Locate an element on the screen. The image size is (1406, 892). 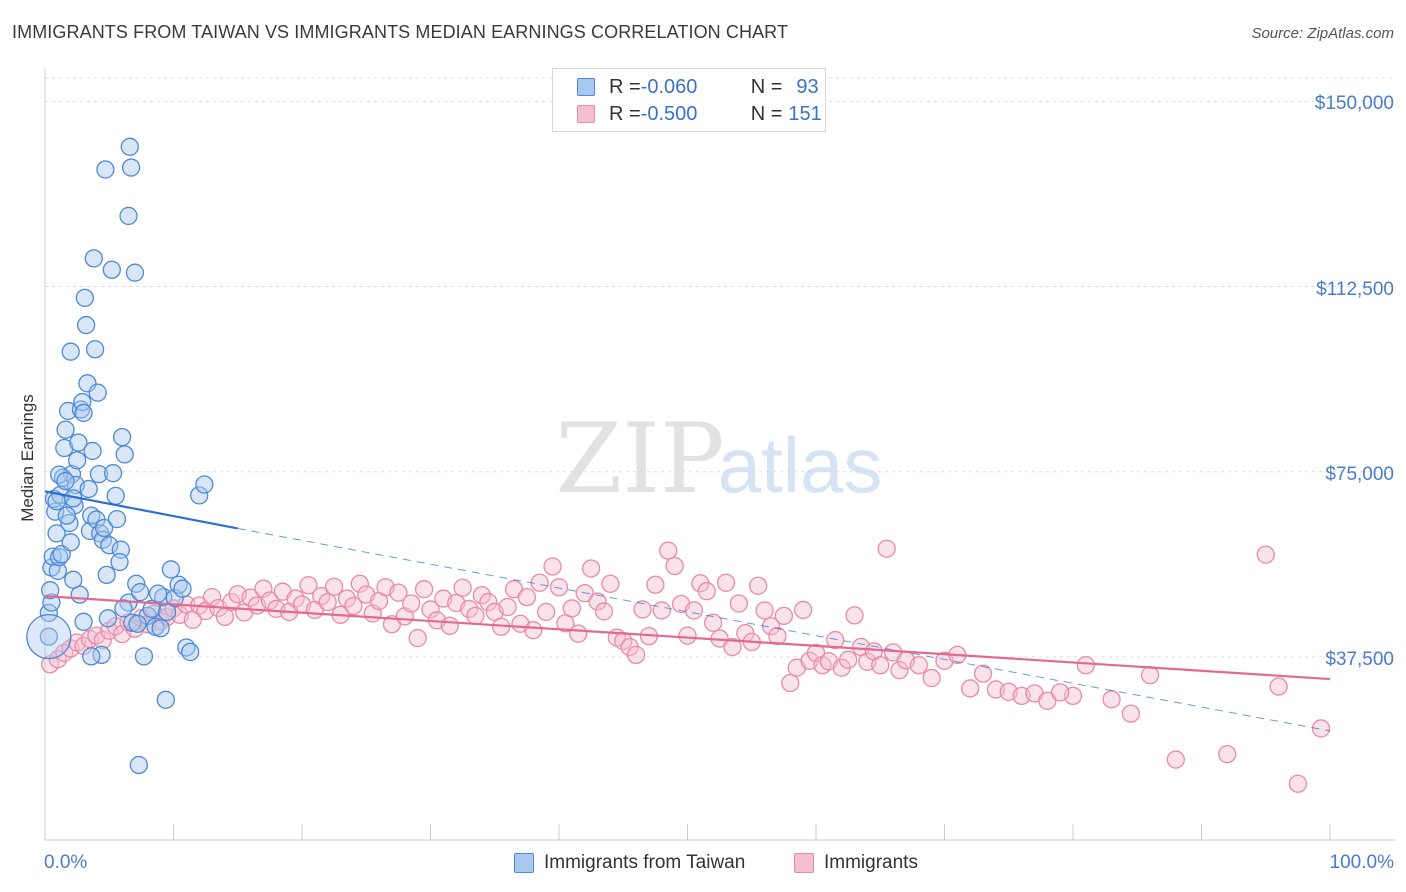
stats-n-label: N = is located at coordinates (766, 86).